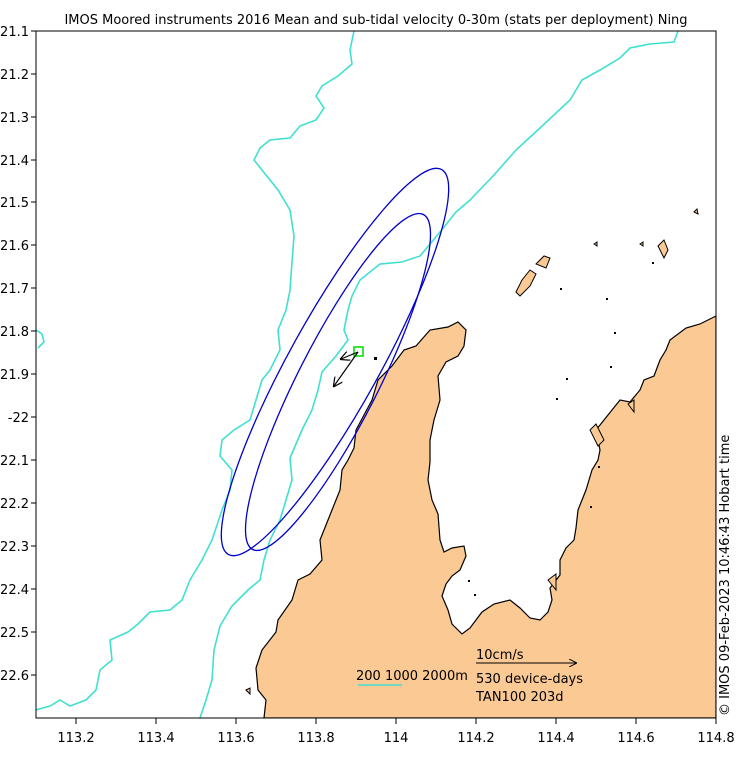  I want to click on legend-scale-label: 10cm/s, so click(500, 655).